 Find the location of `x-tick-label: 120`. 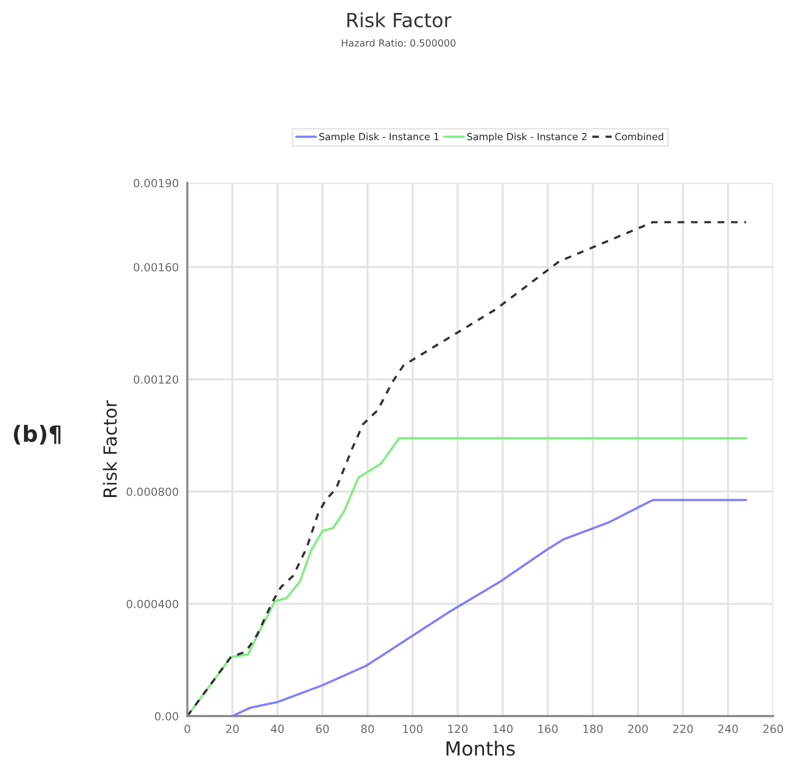

x-tick-label: 120 is located at coordinates (458, 729).